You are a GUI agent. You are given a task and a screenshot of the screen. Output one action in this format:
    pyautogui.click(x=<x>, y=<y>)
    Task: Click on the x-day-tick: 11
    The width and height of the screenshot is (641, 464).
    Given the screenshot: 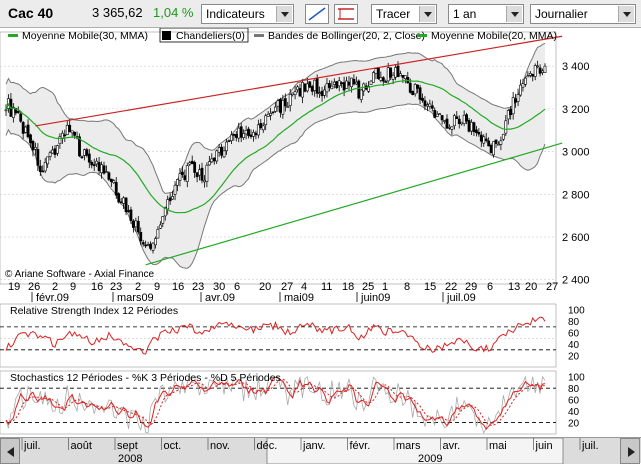 What is the action you would take?
    pyautogui.click(x=326, y=287)
    